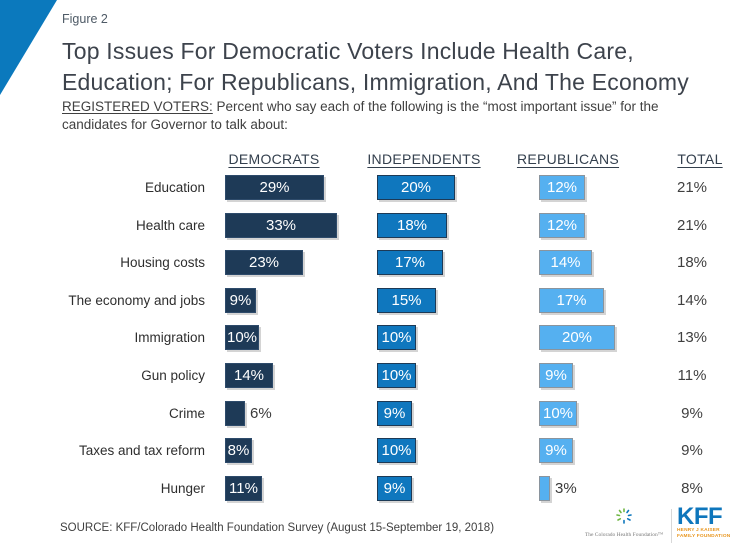 This screenshot has height=551, width=735. Describe the element at coordinates (187, 413) in the screenshot. I see `issue-label: Crime` at that location.